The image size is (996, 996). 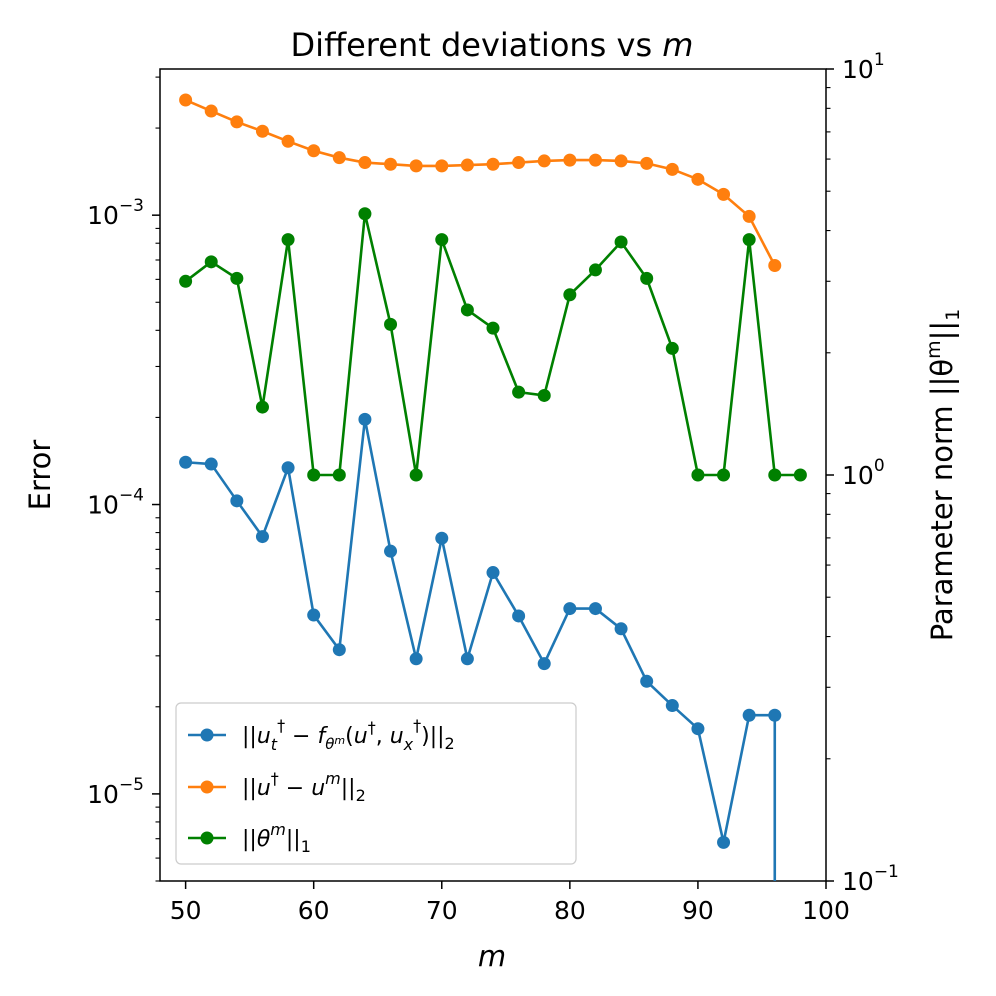 What do you see at coordinates (510, 903) in the screenshot?
I see `x-axis: 50 60 70 80 90 100` at bounding box center [510, 903].